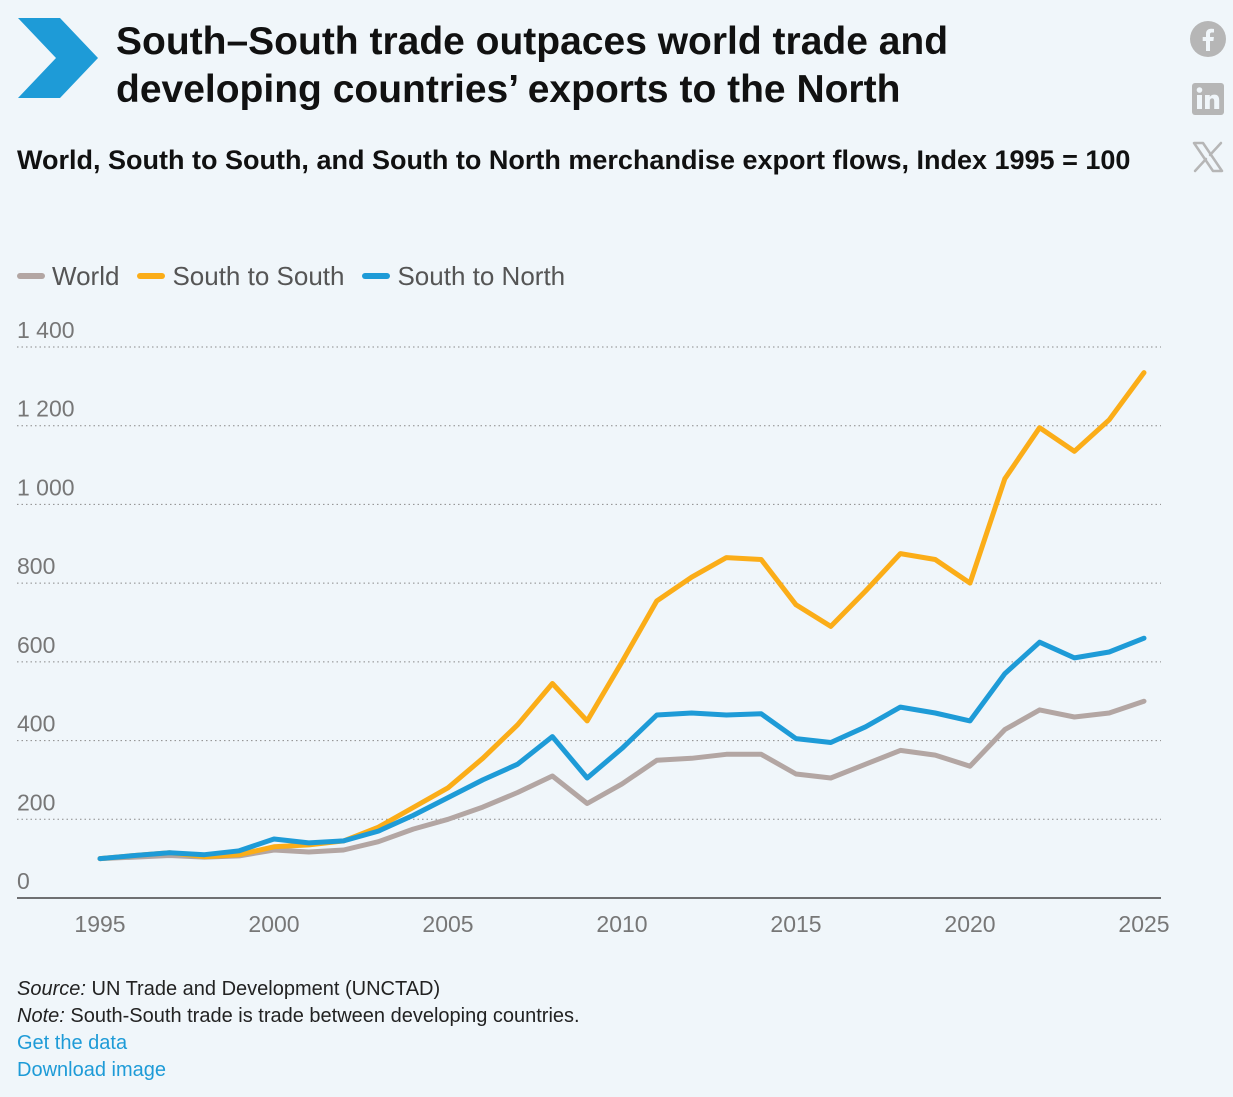  I want to click on logo-chevron-shape, so click(58, 58).